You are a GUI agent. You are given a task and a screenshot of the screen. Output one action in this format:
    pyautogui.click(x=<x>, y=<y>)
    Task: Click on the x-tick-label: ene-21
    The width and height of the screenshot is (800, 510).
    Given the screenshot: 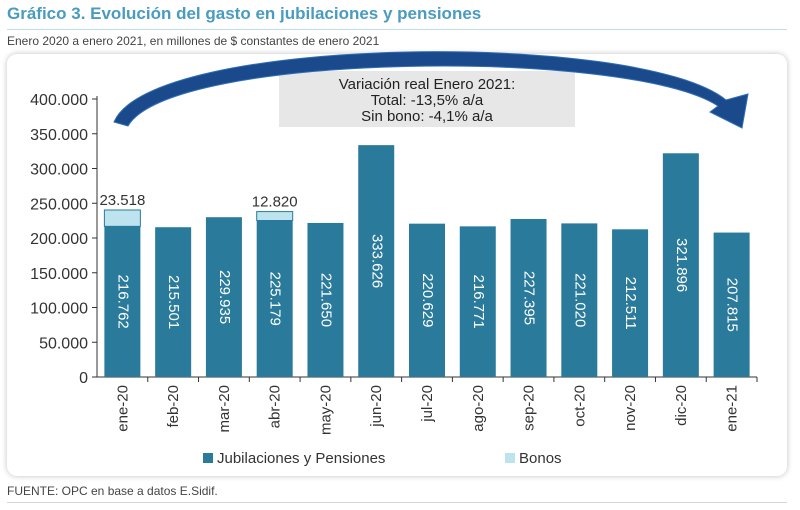 What is the action you would take?
    pyautogui.click(x=732, y=408)
    